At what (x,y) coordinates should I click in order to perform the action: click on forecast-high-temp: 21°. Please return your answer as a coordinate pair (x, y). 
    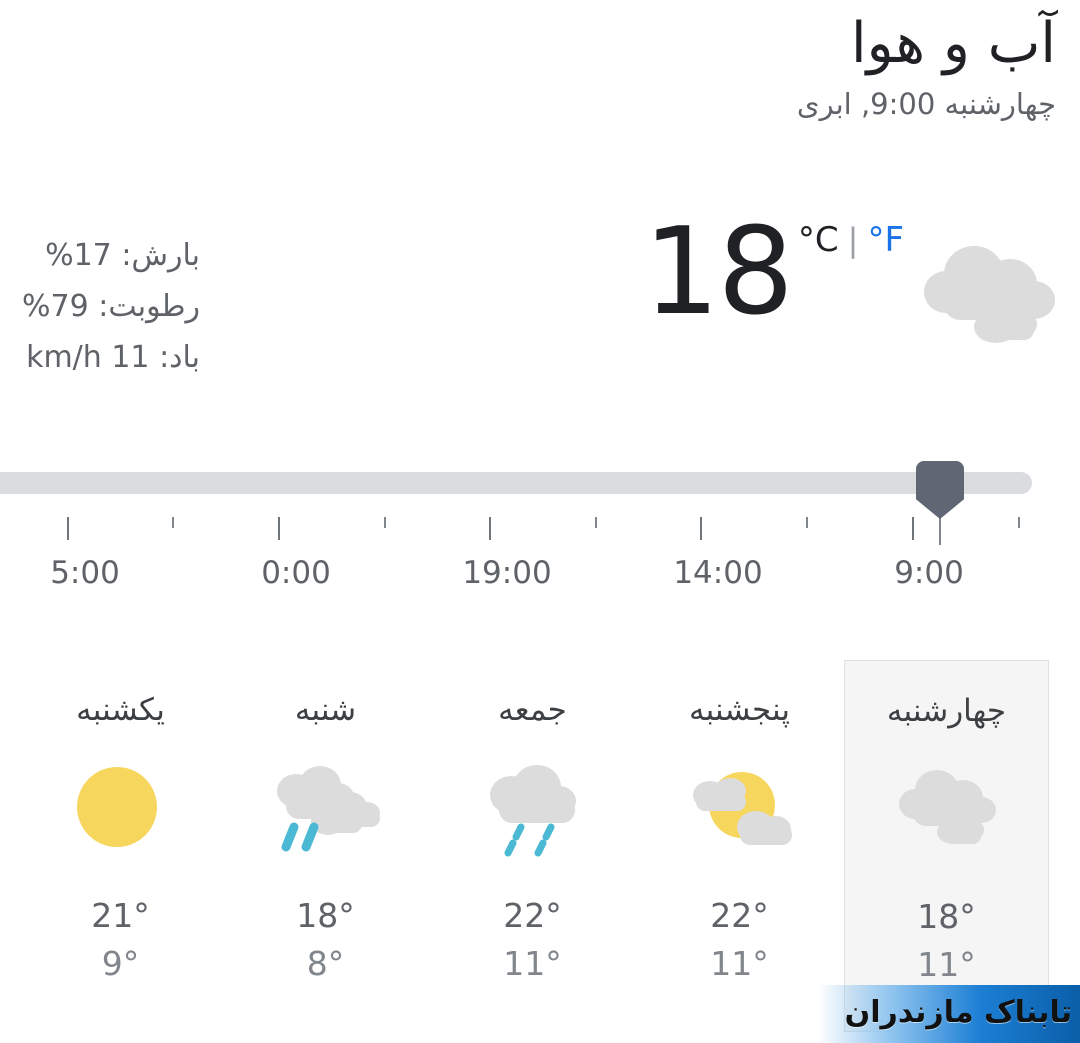
    Looking at the image, I should click on (120, 915).